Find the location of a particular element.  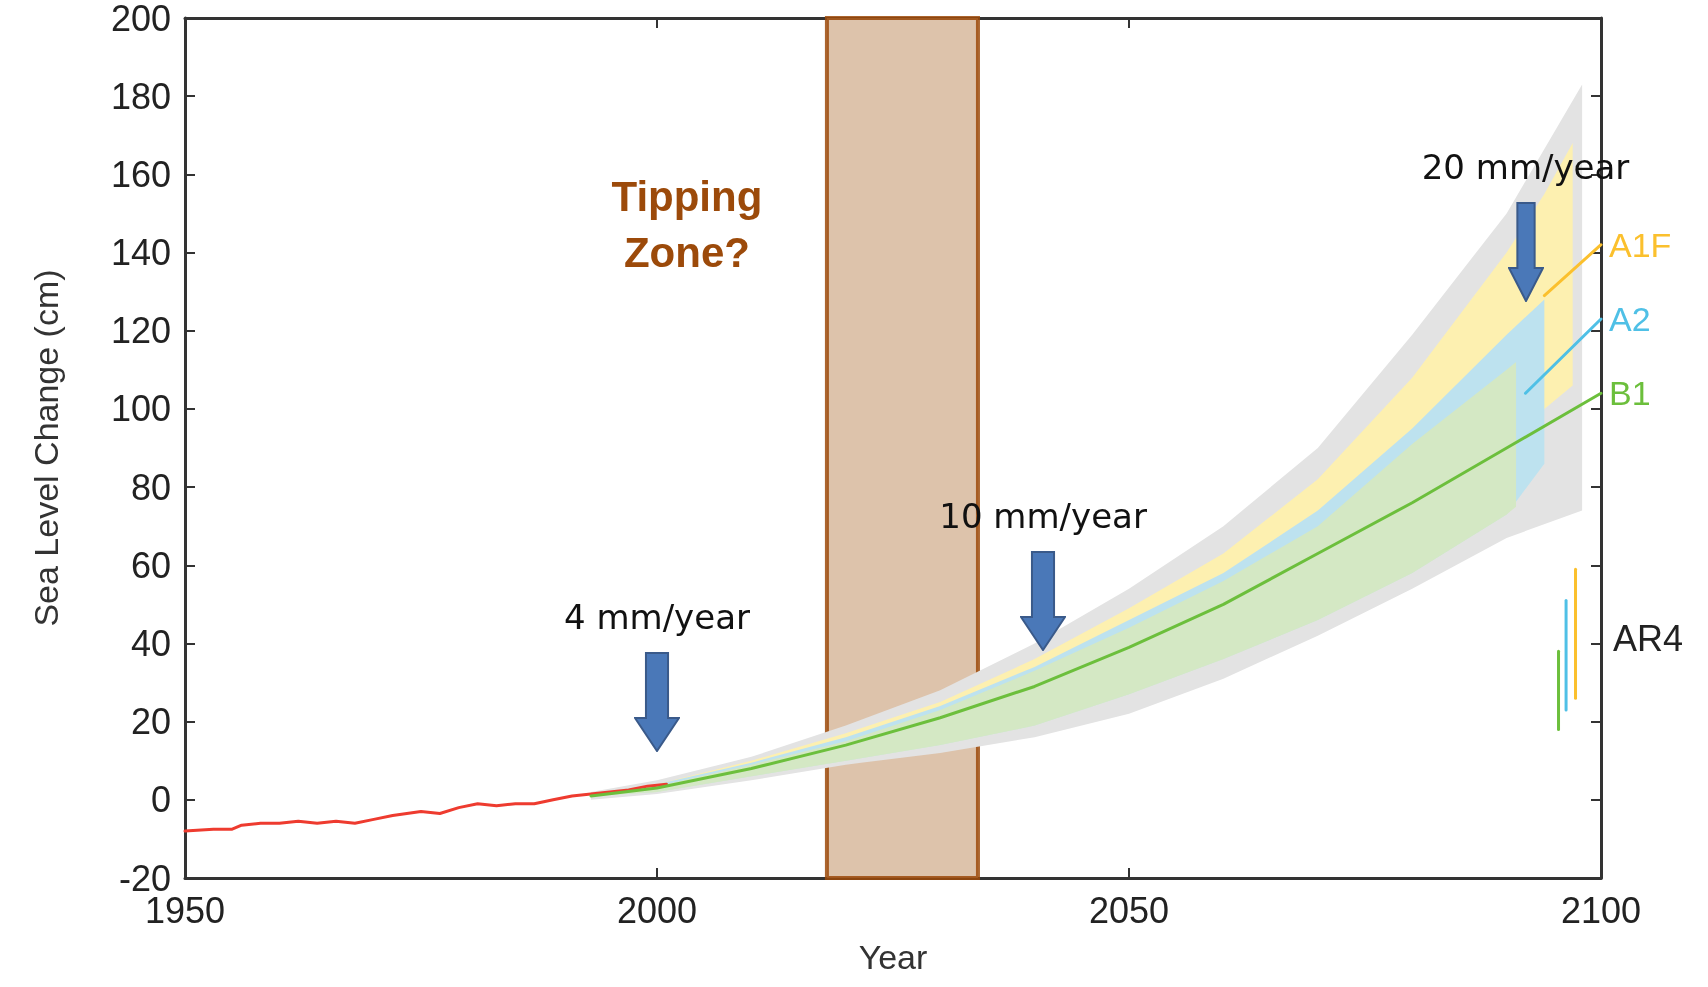

y-tick-label: 140 is located at coordinates (140, 253).